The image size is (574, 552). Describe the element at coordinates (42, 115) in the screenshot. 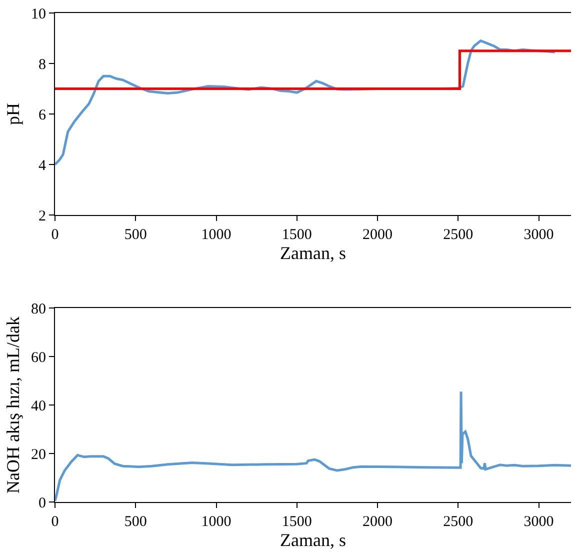

I see `y-tick-label: 6` at that location.